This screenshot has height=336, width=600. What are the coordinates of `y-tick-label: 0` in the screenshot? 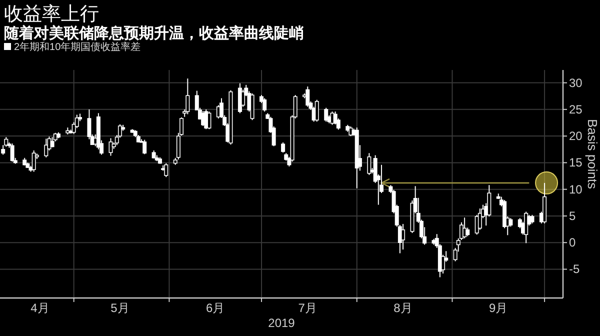 It's located at (572, 243).